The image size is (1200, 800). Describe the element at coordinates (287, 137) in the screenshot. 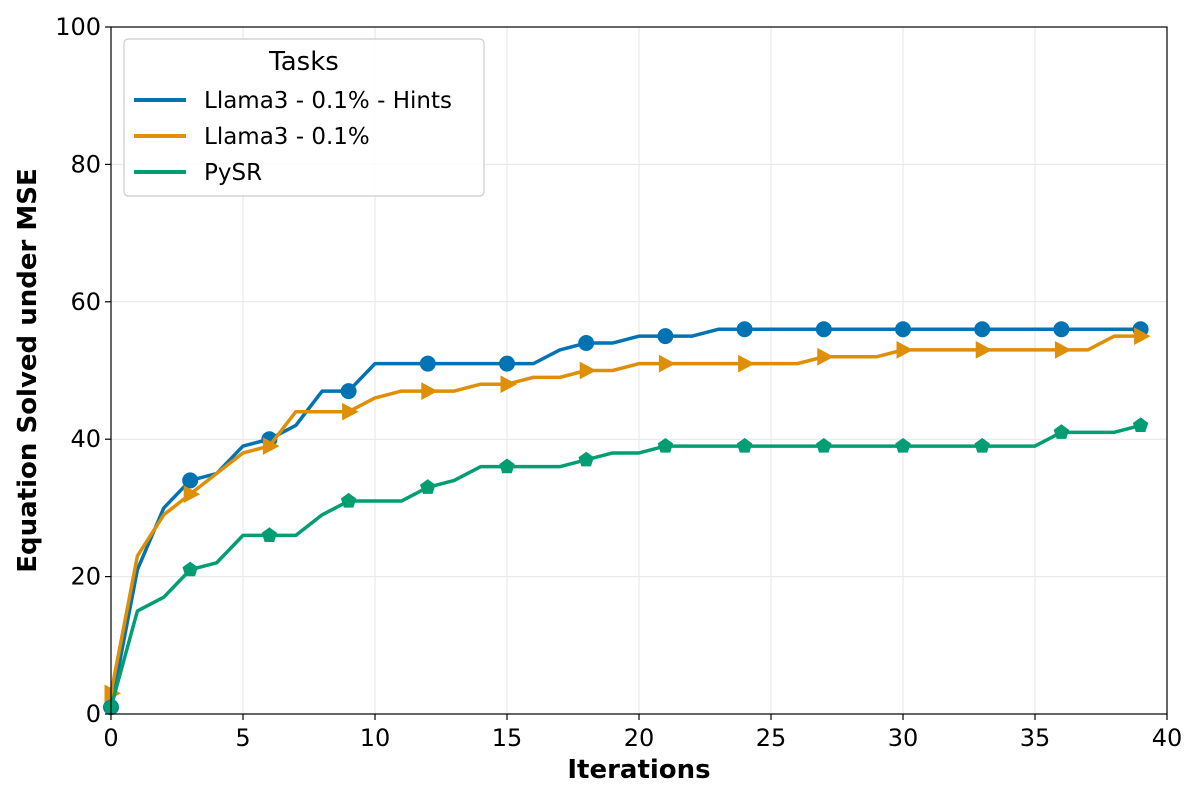

I see `legend-label: Llama3 - 0.1%` at that location.